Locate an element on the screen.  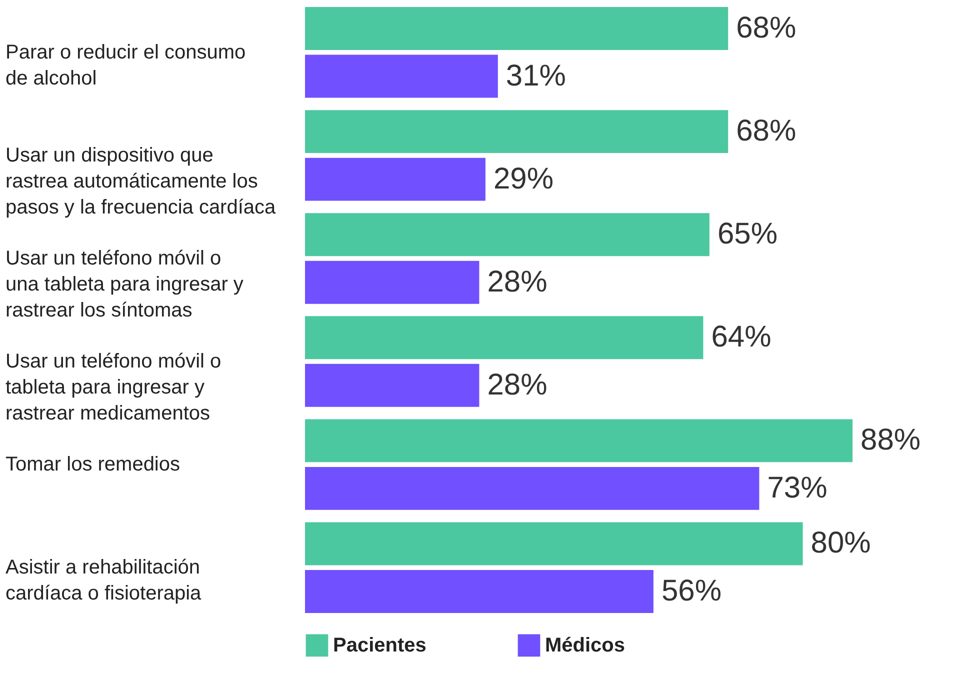
y-tick-label: Asistir a rehabilitación cardíaca o fisioterapia is located at coordinates (104, 580).